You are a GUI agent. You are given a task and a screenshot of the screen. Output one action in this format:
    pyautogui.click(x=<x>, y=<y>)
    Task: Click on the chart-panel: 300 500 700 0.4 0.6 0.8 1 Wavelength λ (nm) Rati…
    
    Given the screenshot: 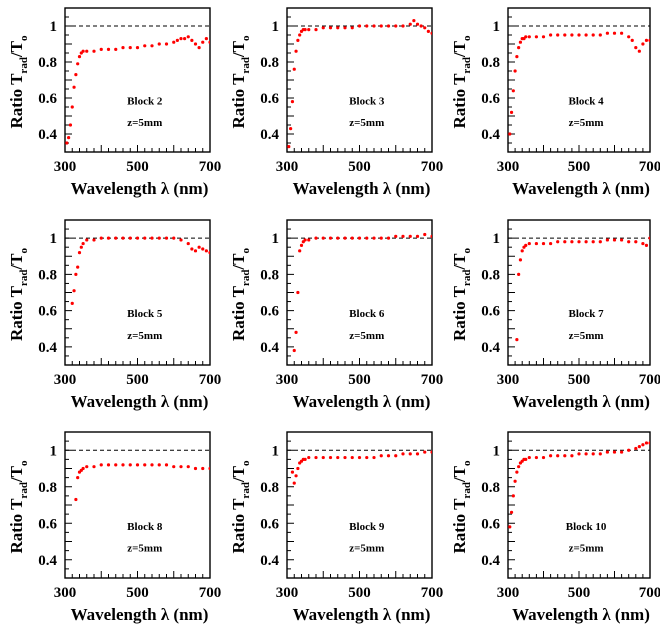 What is the action you would take?
    pyautogui.click(x=114, y=102)
    